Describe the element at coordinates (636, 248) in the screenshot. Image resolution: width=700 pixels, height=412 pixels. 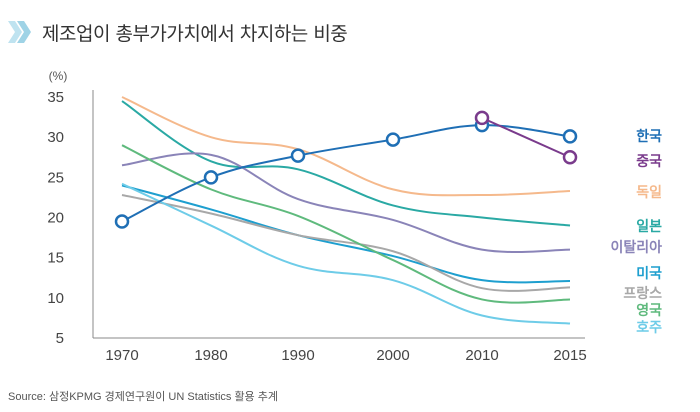
I see `legend-item-이탈리아: 이탈리아` at that location.